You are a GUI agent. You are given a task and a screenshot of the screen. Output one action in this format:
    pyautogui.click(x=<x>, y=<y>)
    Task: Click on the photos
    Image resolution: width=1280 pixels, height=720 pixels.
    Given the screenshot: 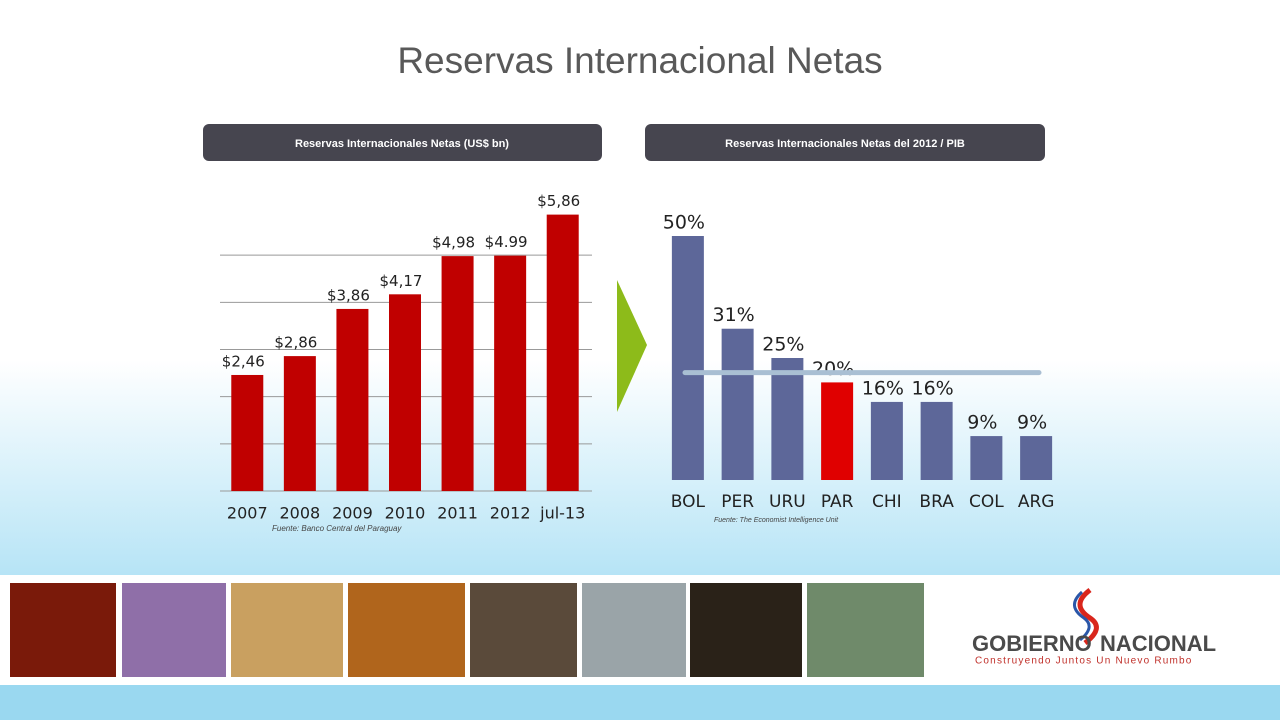 What is the action you would take?
    pyautogui.click(x=467, y=630)
    